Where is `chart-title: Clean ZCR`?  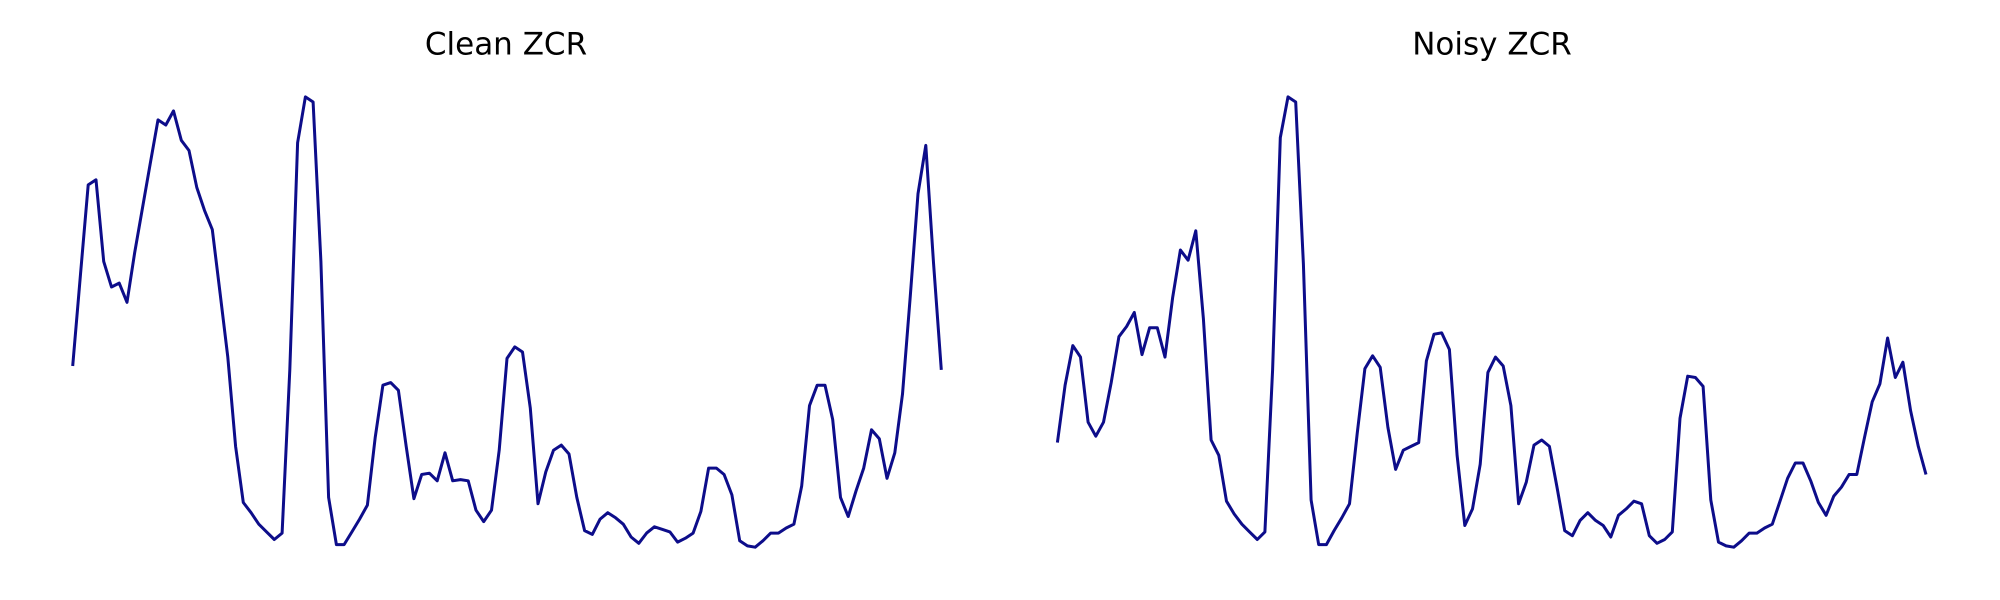
chart-title: Clean ZCR is located at coordinates (506, 45).